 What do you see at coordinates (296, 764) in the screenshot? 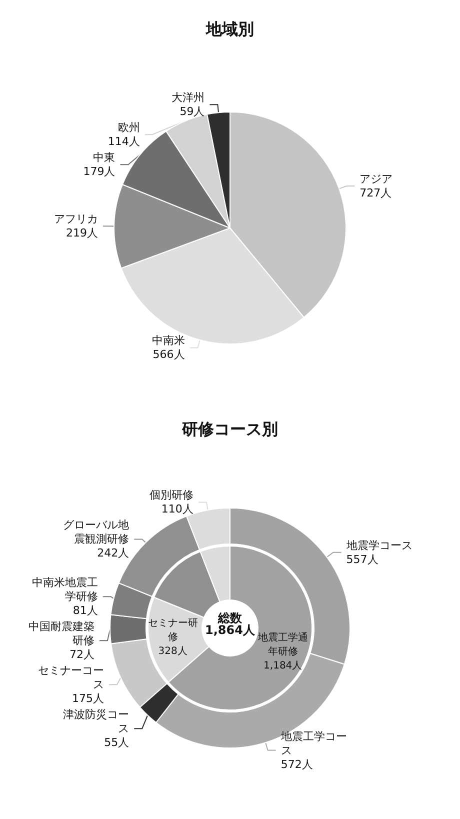
I see `data-label: 572人` at bounding box center [296, 764].